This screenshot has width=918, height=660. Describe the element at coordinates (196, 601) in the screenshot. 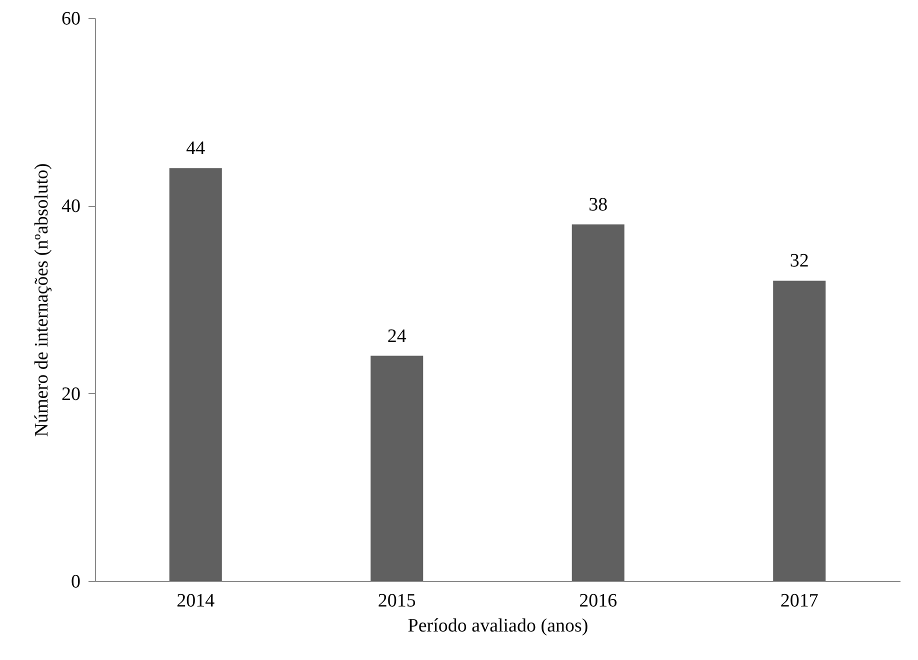

I see `x-tick-label: 2014` at that location.